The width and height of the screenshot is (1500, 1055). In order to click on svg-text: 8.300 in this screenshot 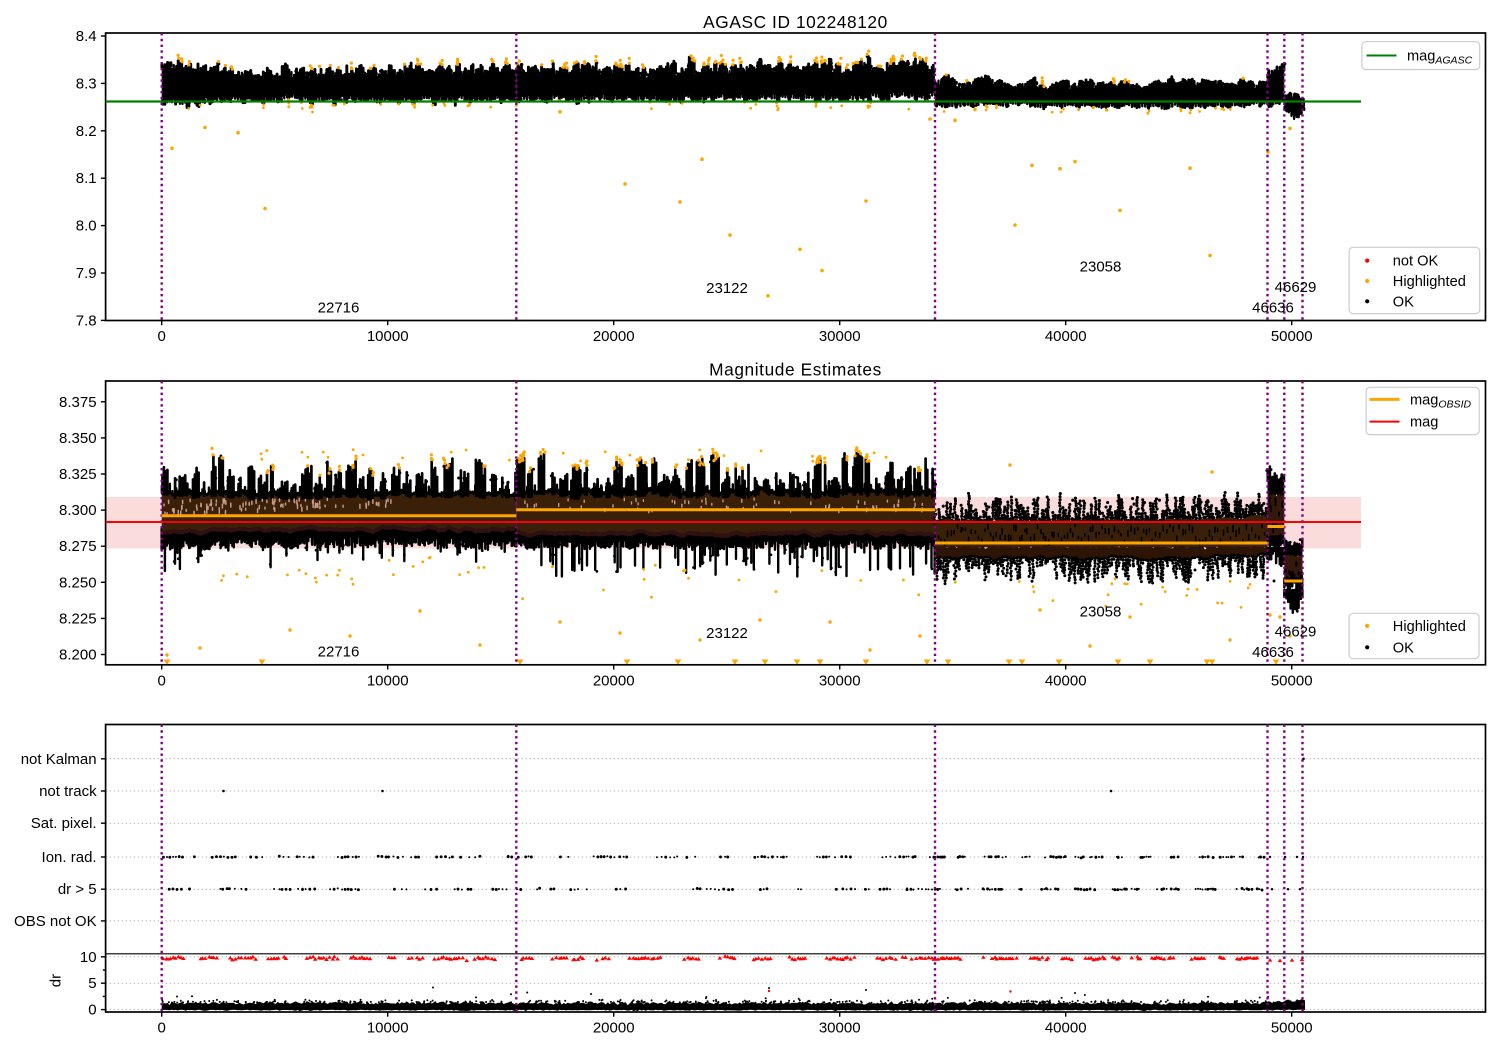, I will do `click(78, 510)`.